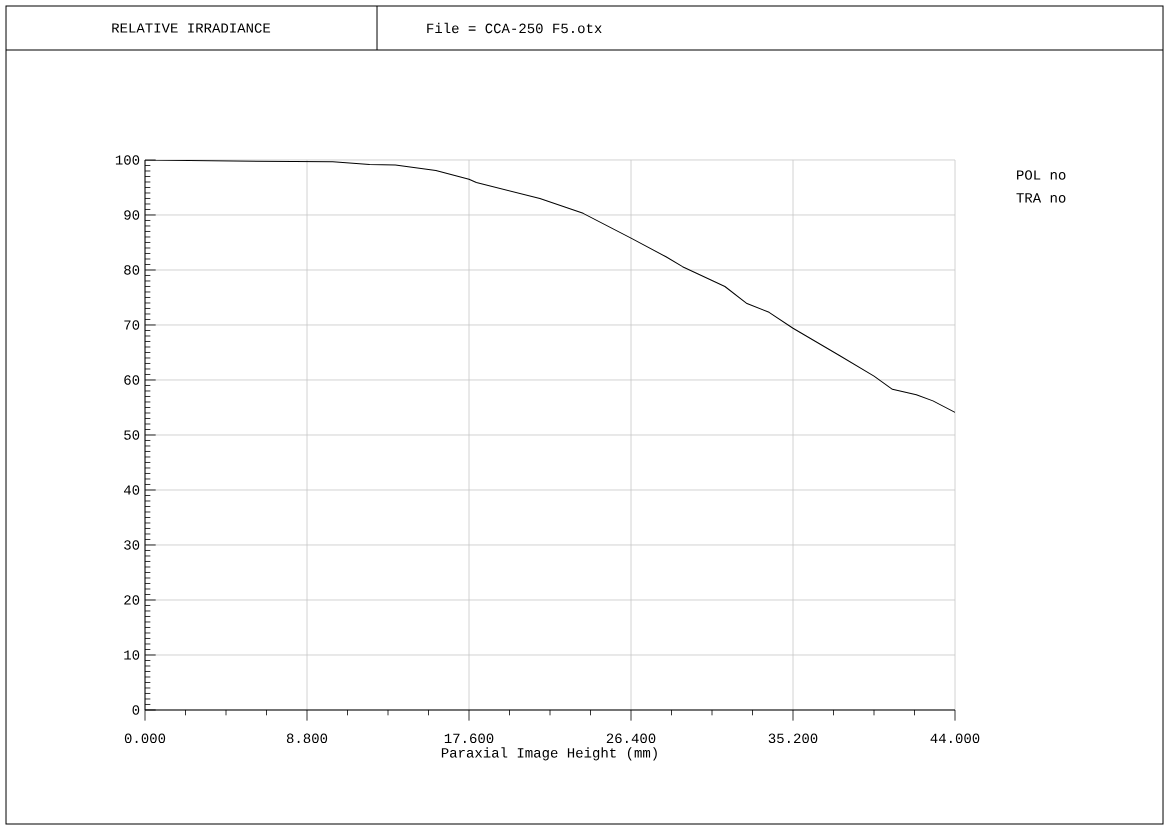  I want to click on chart-title: RELATIVE IRRADIANCE, so click(191, 28).